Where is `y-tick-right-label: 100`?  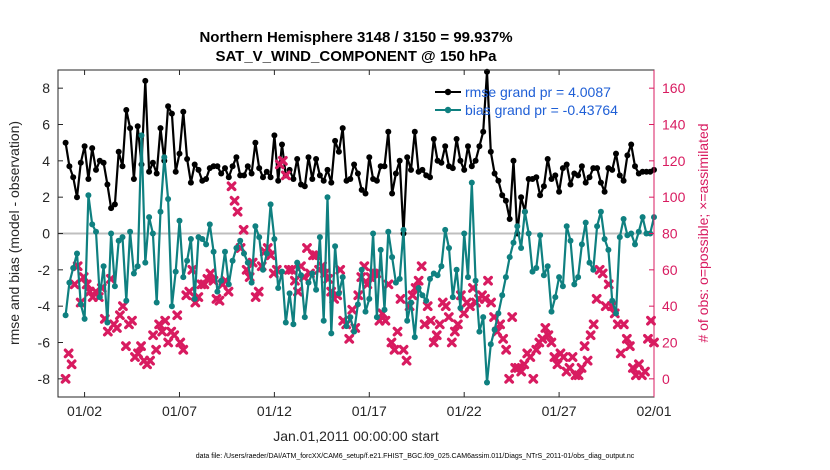 y-tick-right-label: 100 is located at coordinates (674, 197).